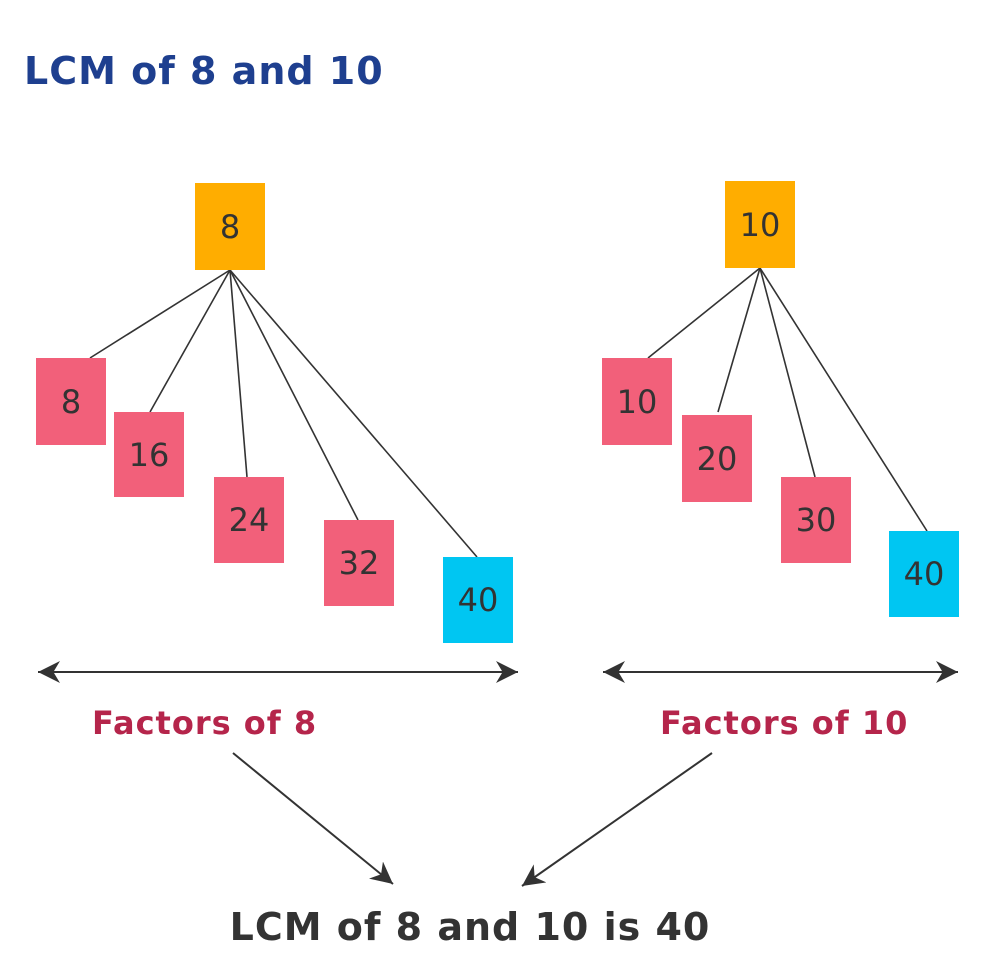  I want to click on right-tree-edges, so click(787, 399).